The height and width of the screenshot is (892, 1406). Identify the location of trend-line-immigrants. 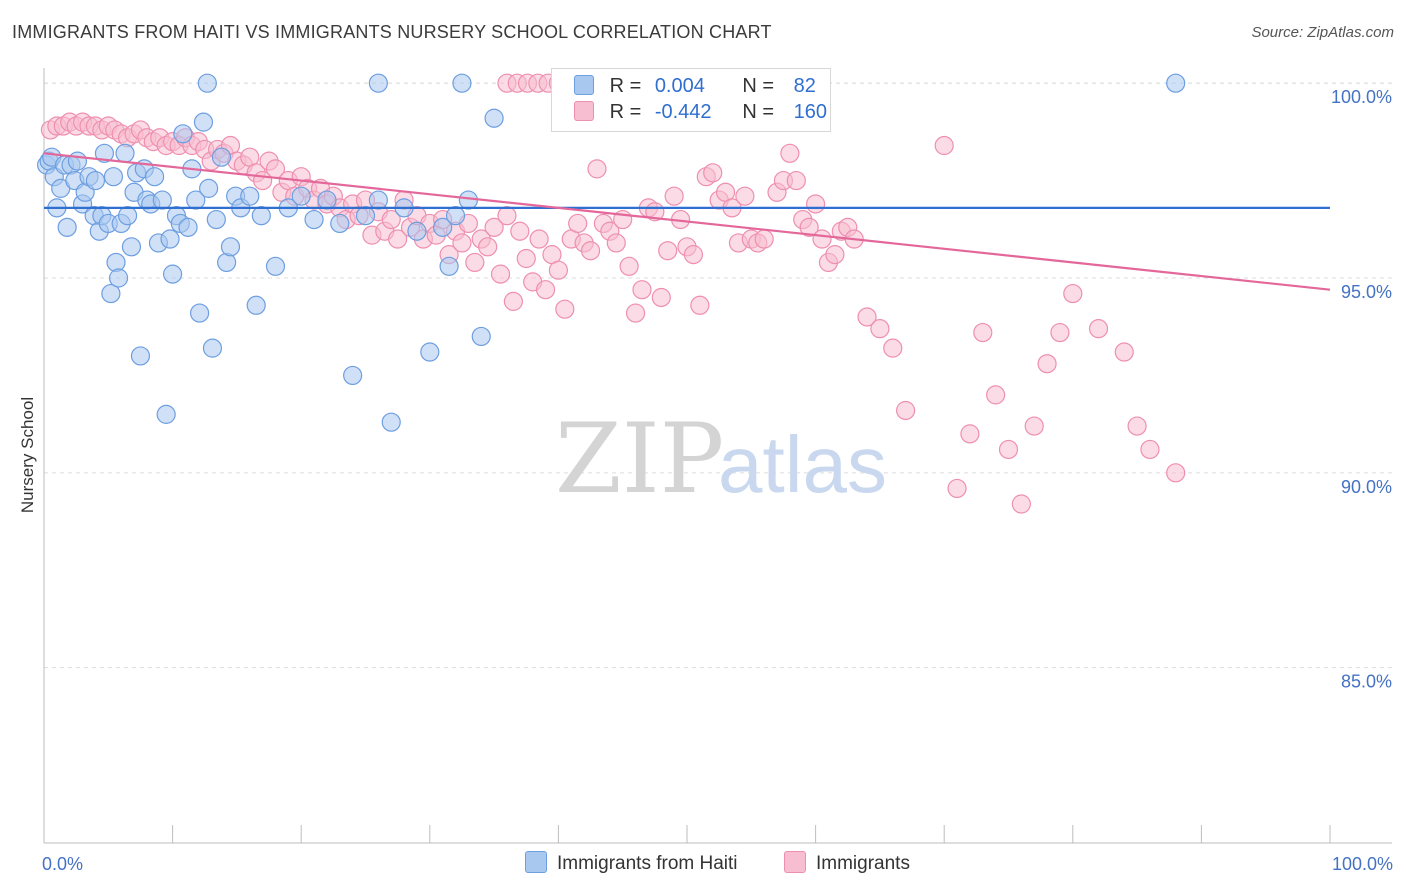
(687, 221).